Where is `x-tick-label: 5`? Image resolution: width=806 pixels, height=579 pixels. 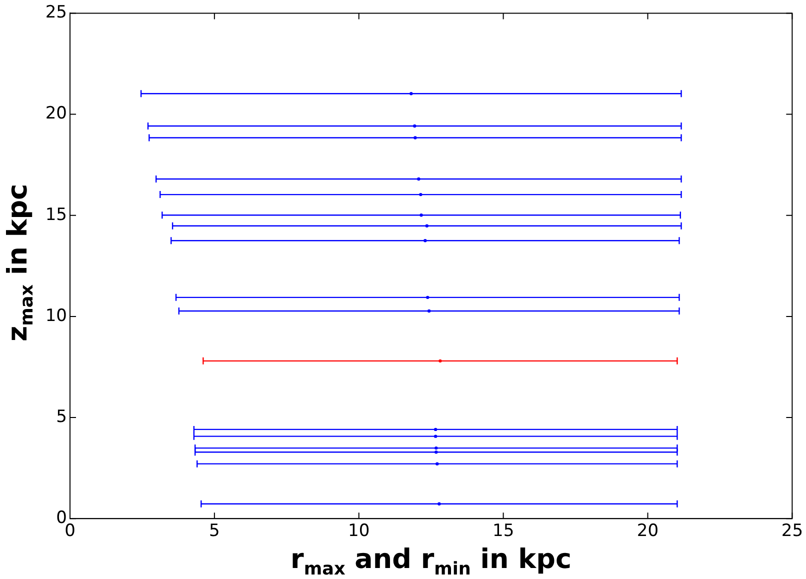 x-tick-label: 5 is located at coordinates (214, 531).